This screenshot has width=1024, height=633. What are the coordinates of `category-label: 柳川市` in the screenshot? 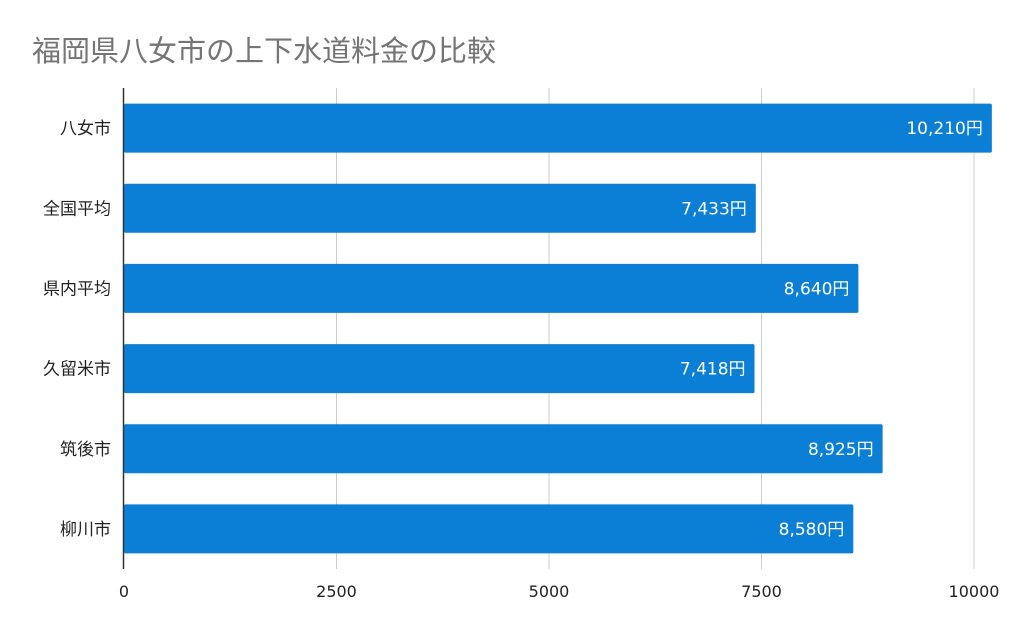 It's located at (85, 530).